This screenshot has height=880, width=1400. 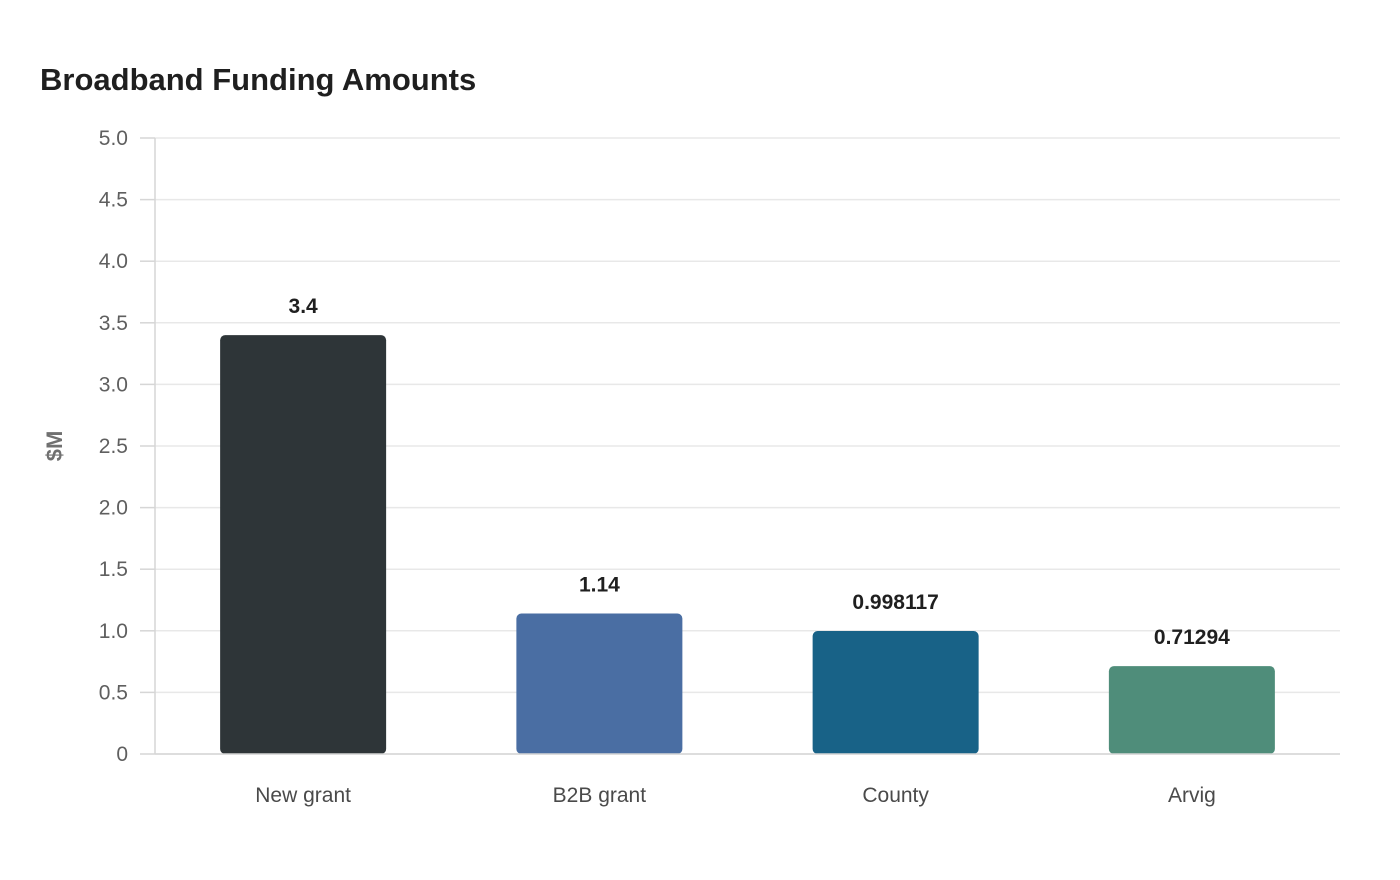 I want to click on data-label-county: 0.998117, so click(x=895, y=602).